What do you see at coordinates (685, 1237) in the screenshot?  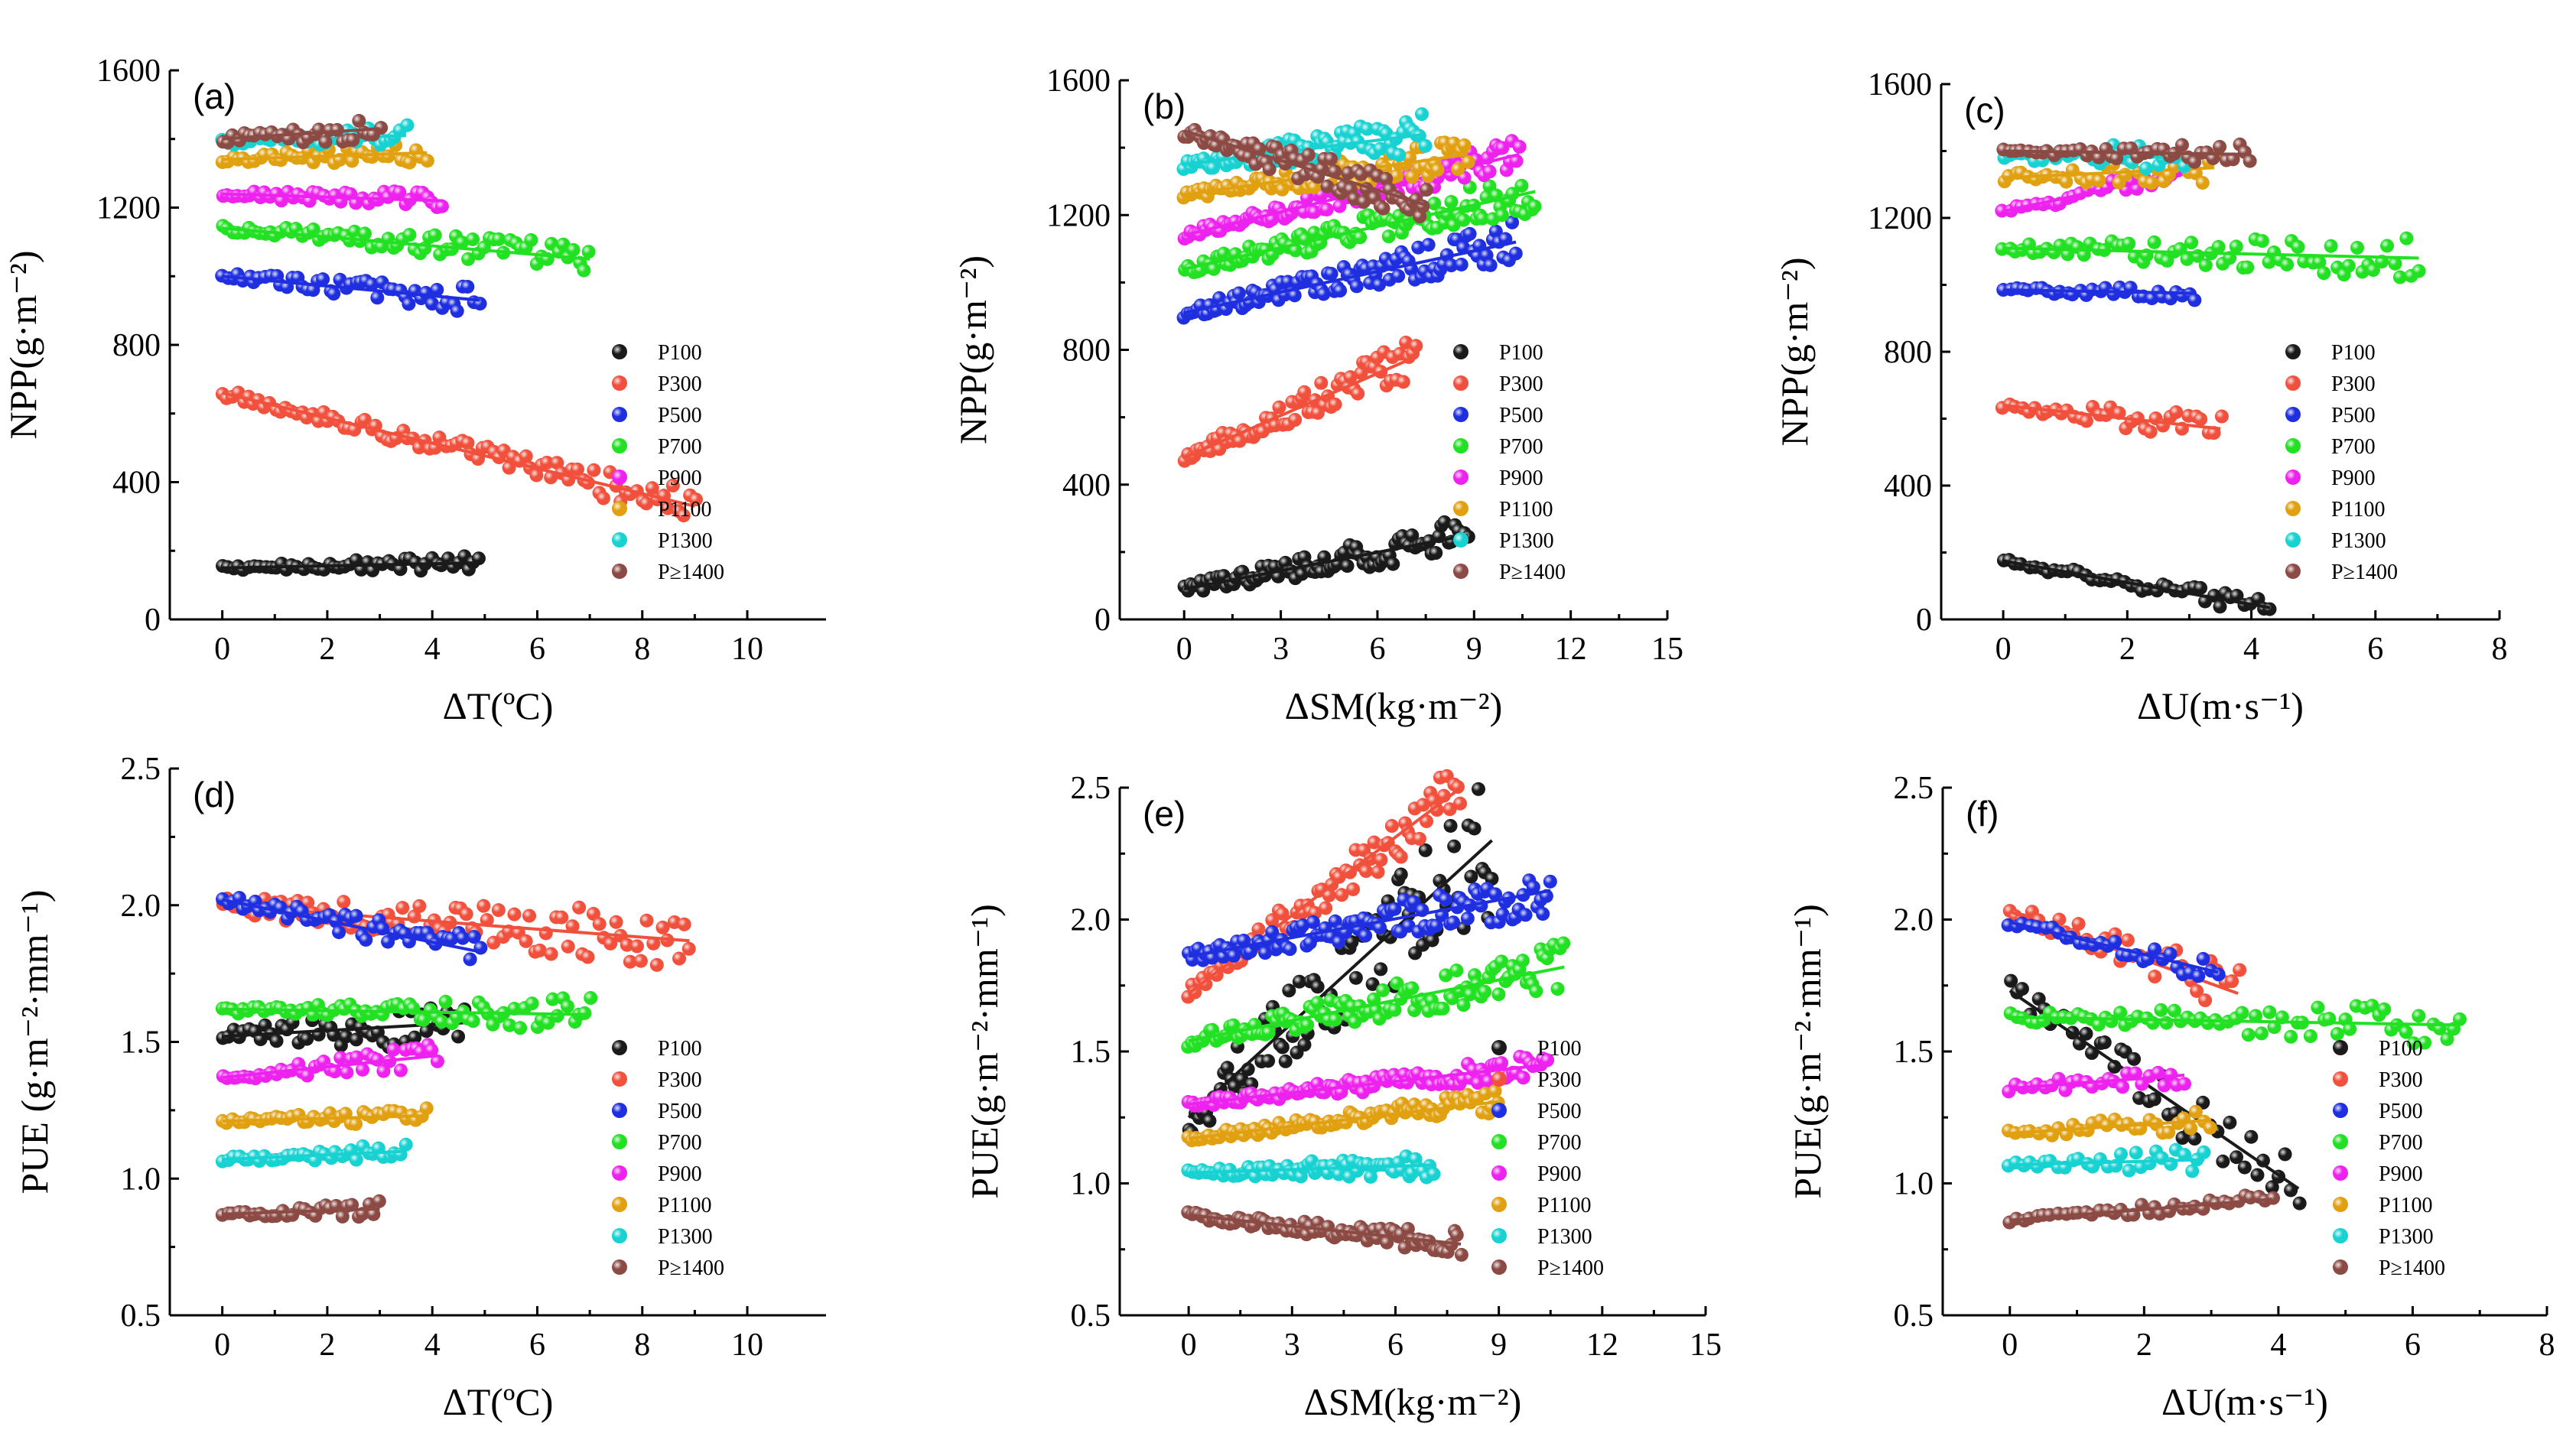 I see `legend-label: P1300` at bounding box center [685, 1237].